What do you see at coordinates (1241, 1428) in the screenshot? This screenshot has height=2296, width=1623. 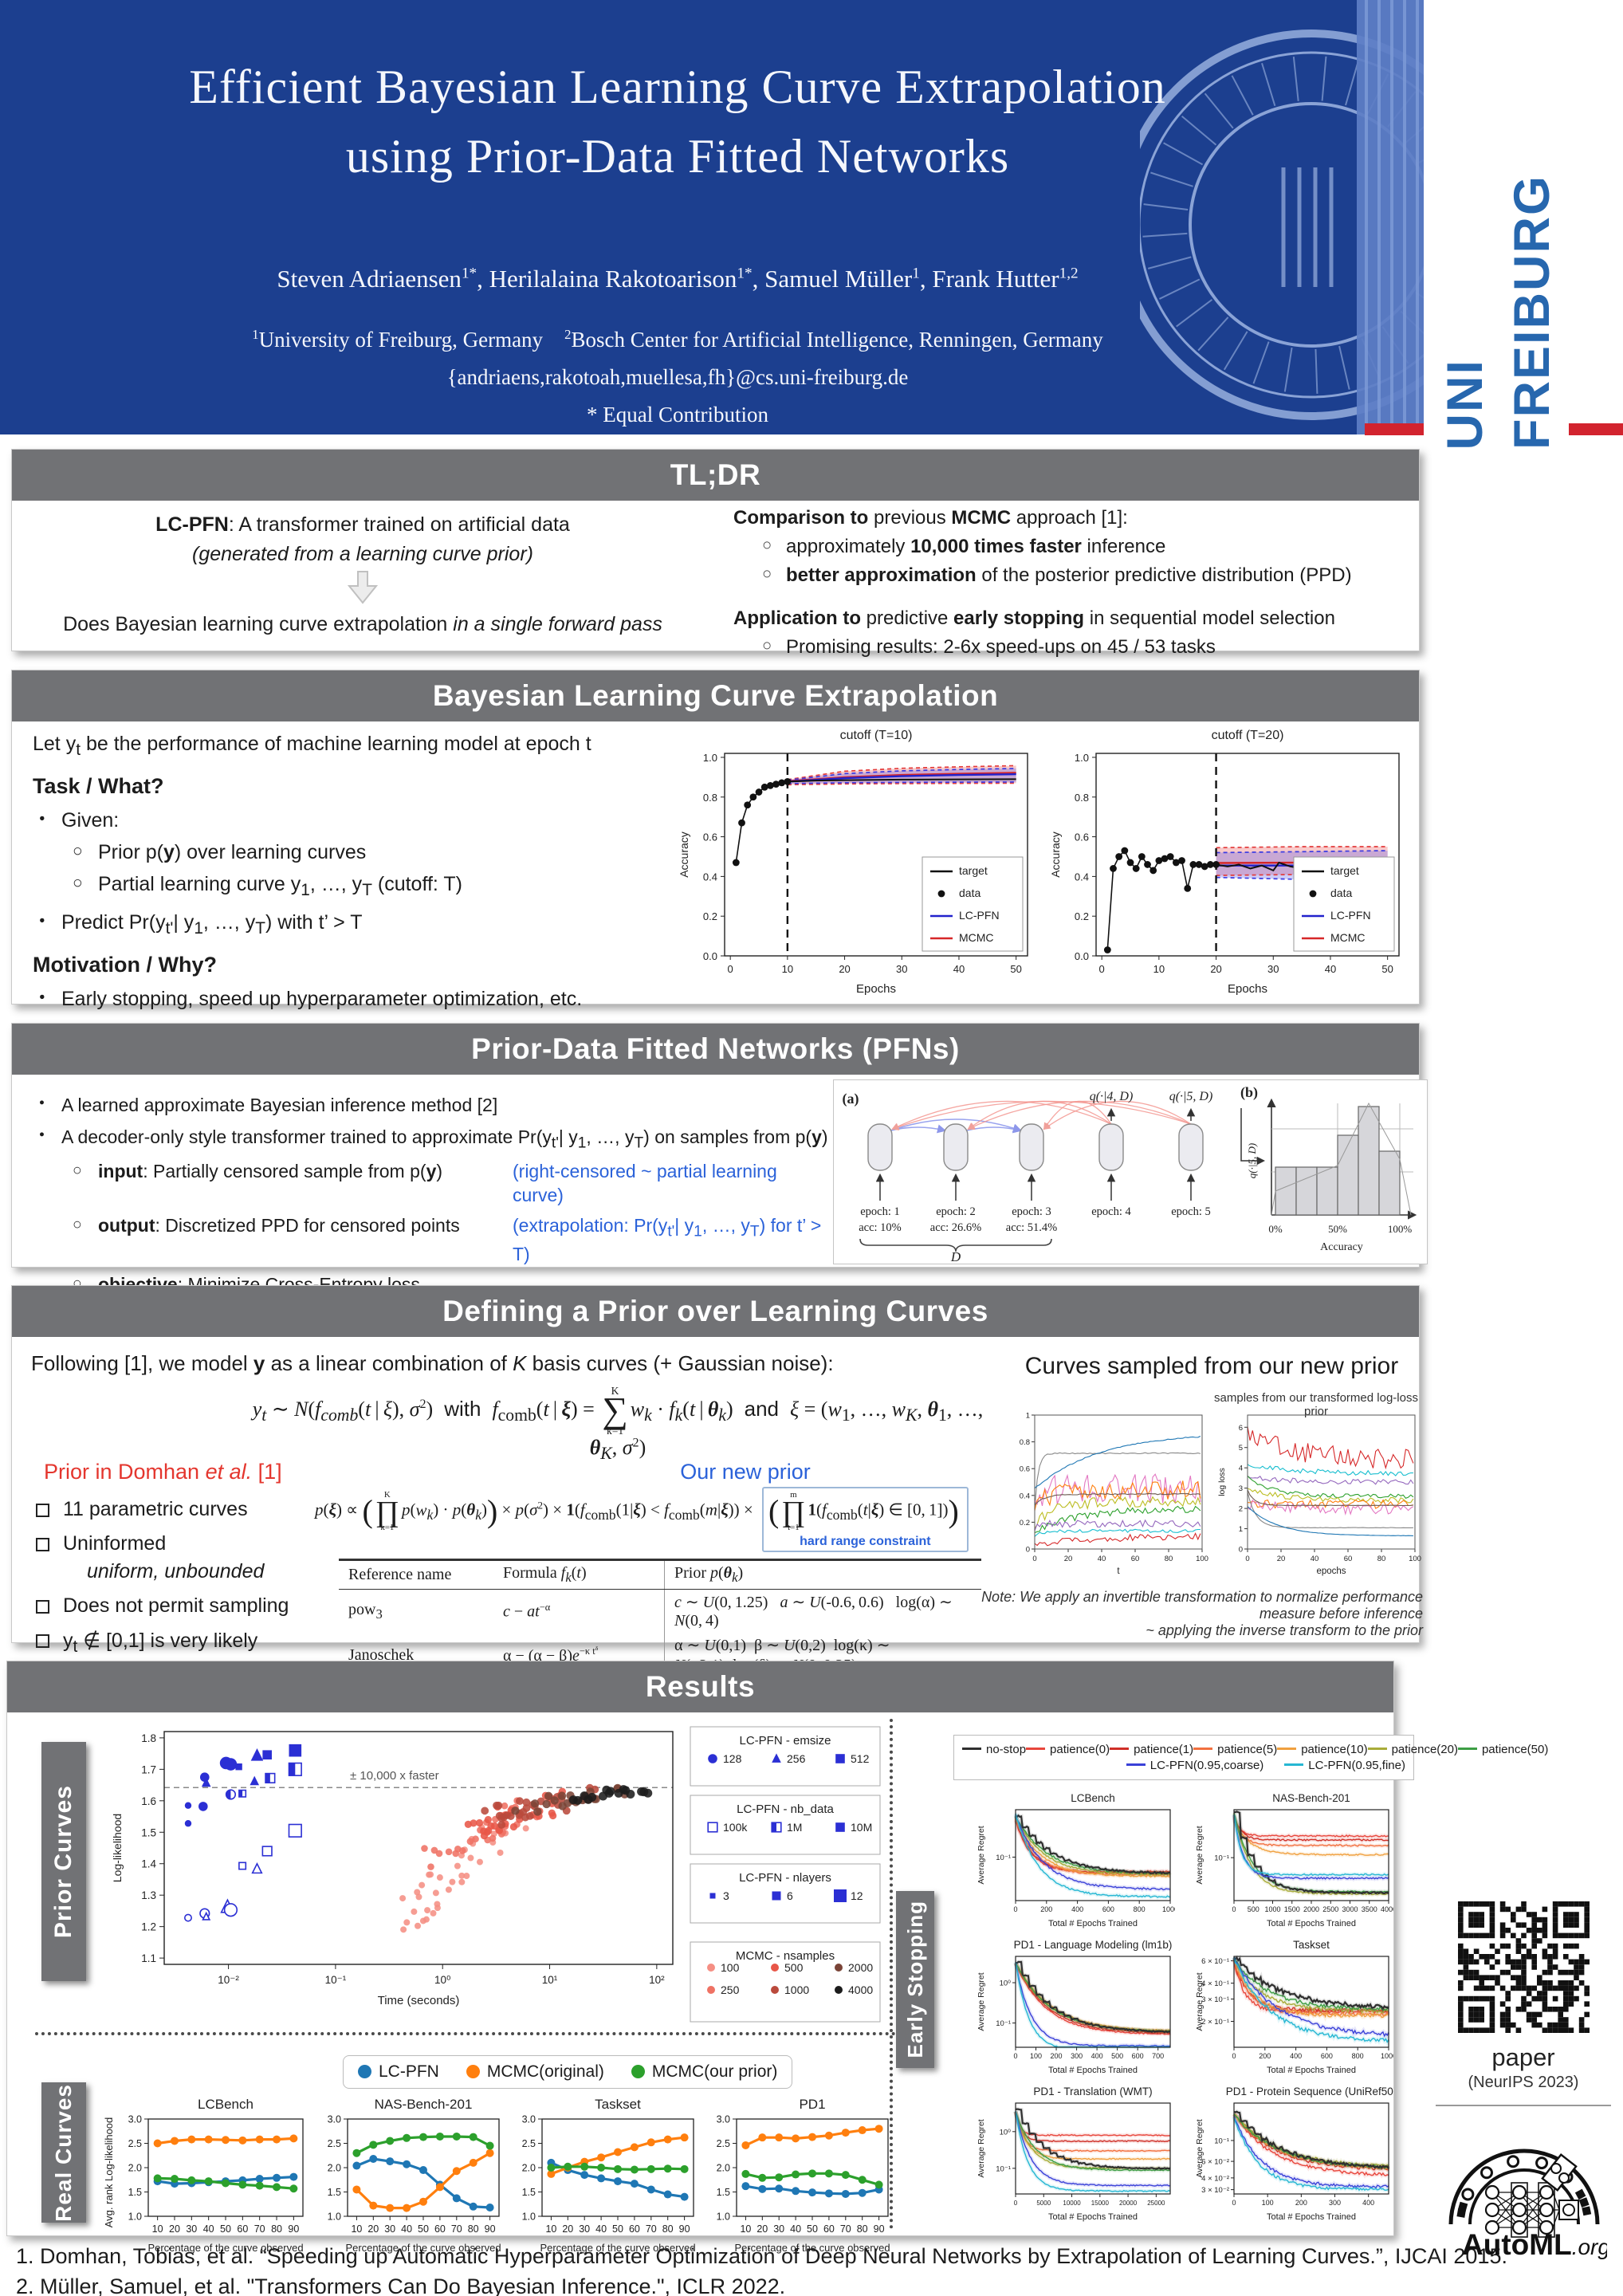 I see `svg-text: 6` at bounding box center [1241, 1428].